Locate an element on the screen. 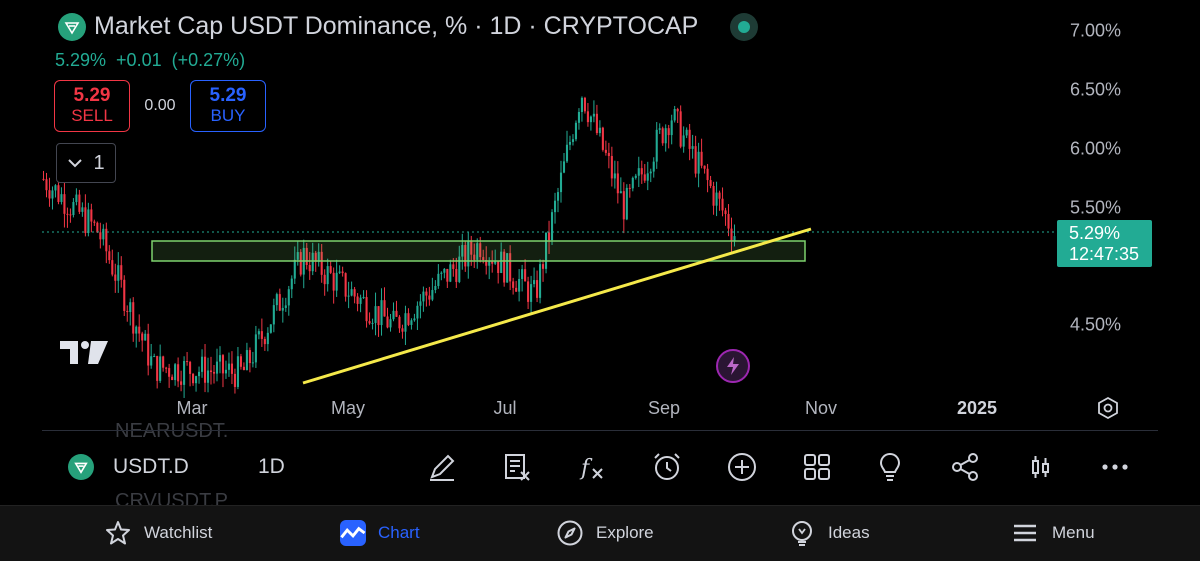  nav-menu-label: Menu is located at coordinates (1073, 532).